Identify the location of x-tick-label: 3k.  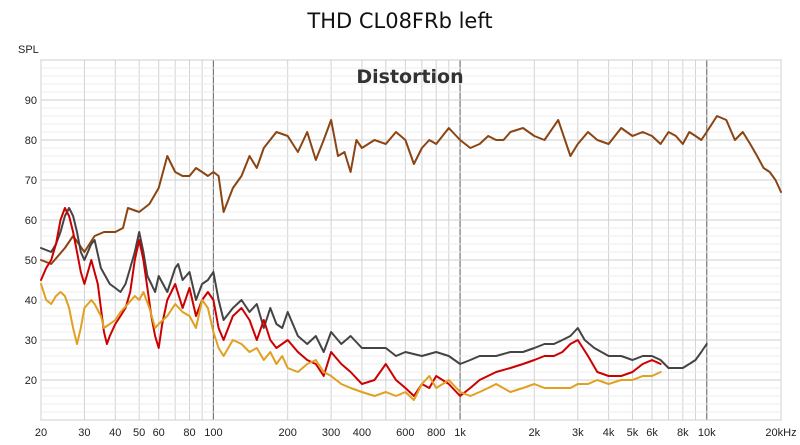
(578, 433).